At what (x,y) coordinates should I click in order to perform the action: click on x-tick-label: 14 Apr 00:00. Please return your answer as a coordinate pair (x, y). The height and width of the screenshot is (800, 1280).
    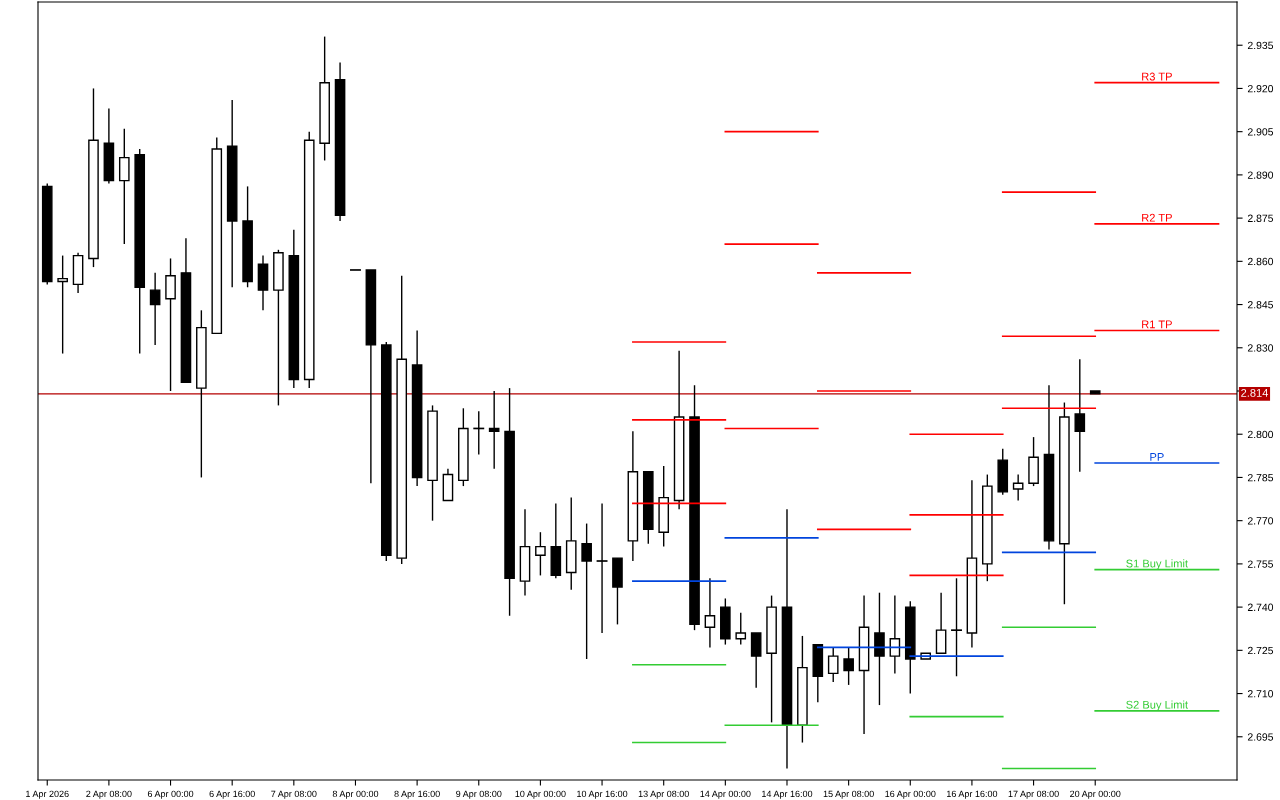
    Looking at the image, I should click on (725, 794).